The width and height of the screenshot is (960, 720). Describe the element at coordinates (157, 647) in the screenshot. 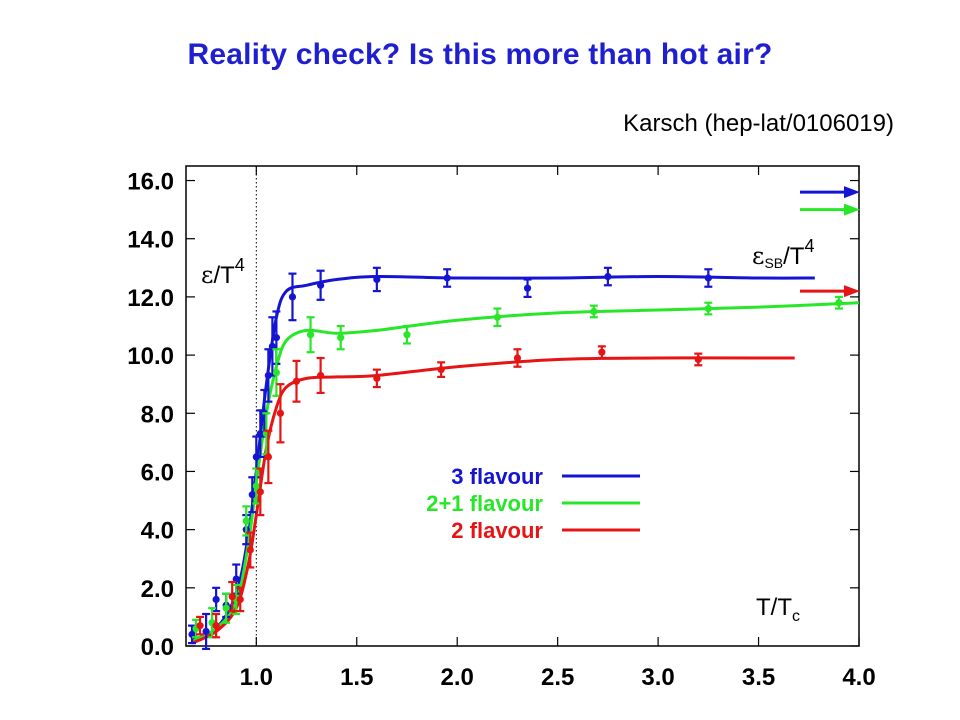

I see `y-tick-label: 0.0` at that location.